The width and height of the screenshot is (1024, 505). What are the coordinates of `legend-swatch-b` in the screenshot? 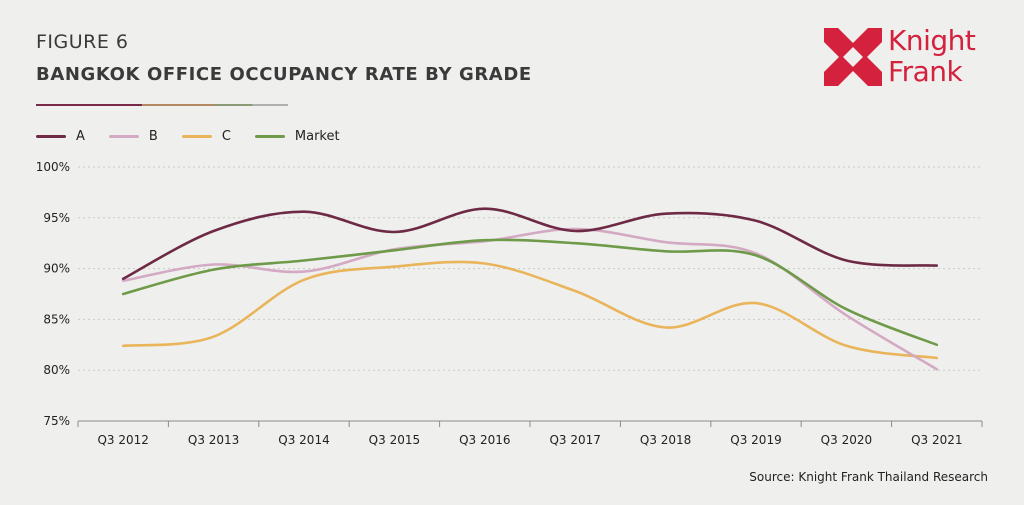 It's located at (123, 136).